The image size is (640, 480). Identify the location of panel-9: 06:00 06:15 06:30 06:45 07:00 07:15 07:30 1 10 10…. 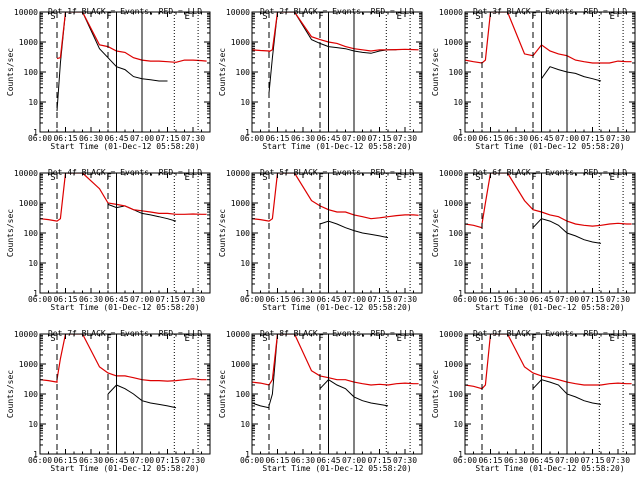
(533, 401).